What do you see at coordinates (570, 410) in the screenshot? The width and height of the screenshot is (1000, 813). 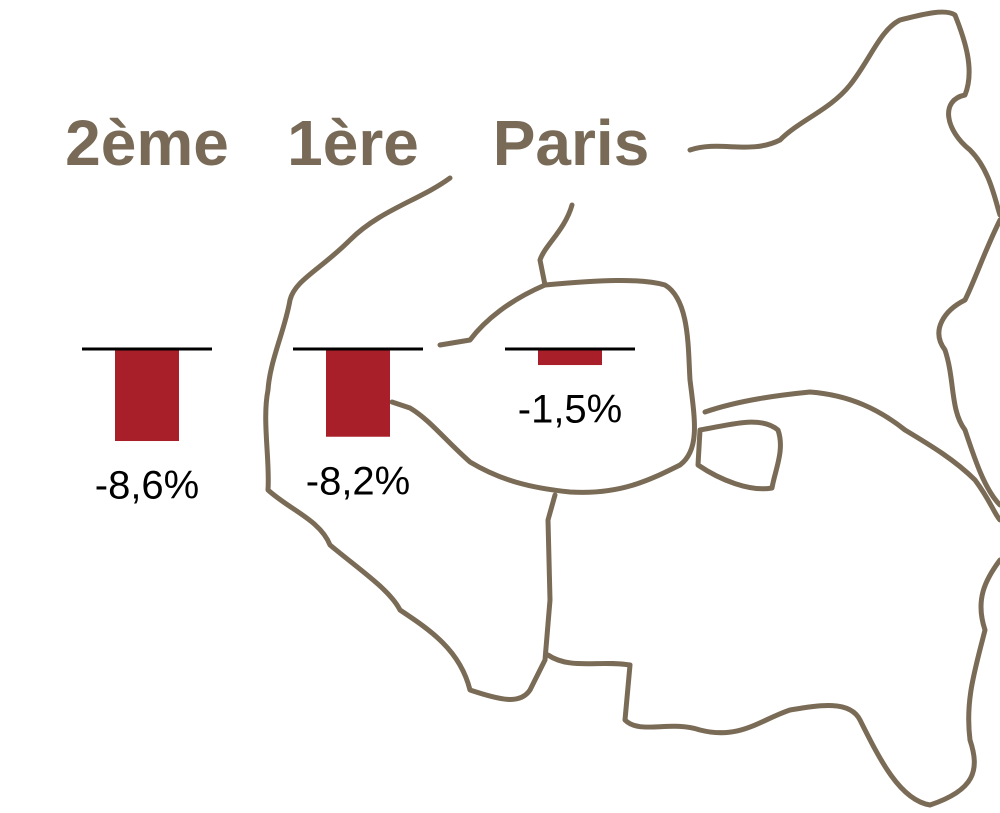 I see `value-label: -1,5%` at bounding box center [570, 410].